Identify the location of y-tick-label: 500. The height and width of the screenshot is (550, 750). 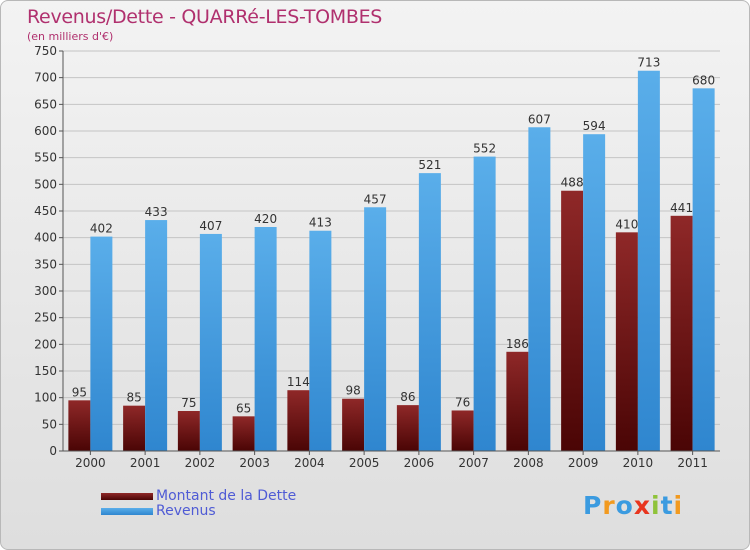
(45, 184).